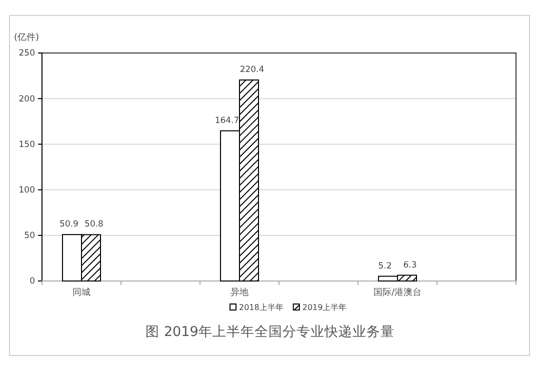 Image resolution: width=540 pixels, height=367 pixels. I want to click on y-axis-title: (亿件), so click(27, 37).